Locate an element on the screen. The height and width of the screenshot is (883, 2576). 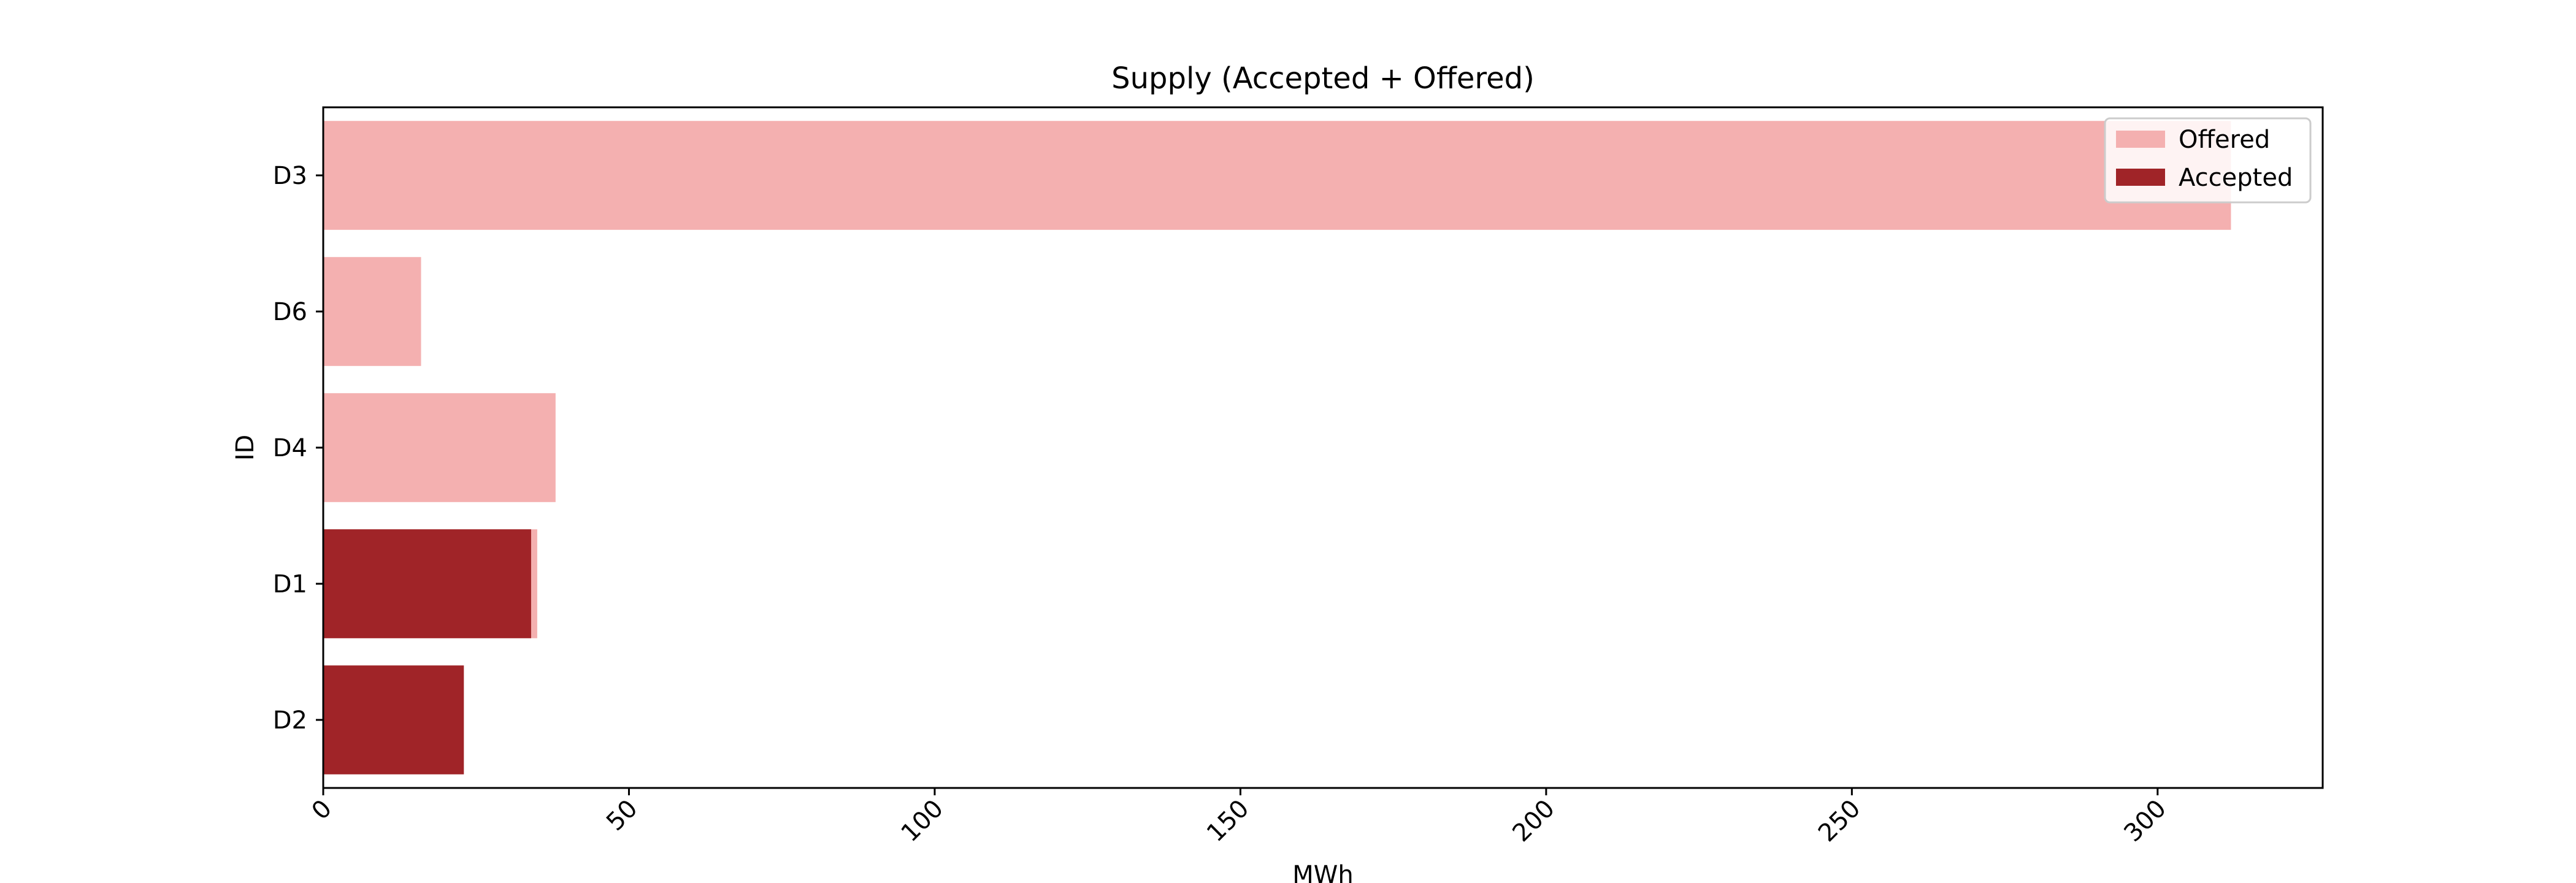
bar-offered-d6 is located at coordinates (372, 312).